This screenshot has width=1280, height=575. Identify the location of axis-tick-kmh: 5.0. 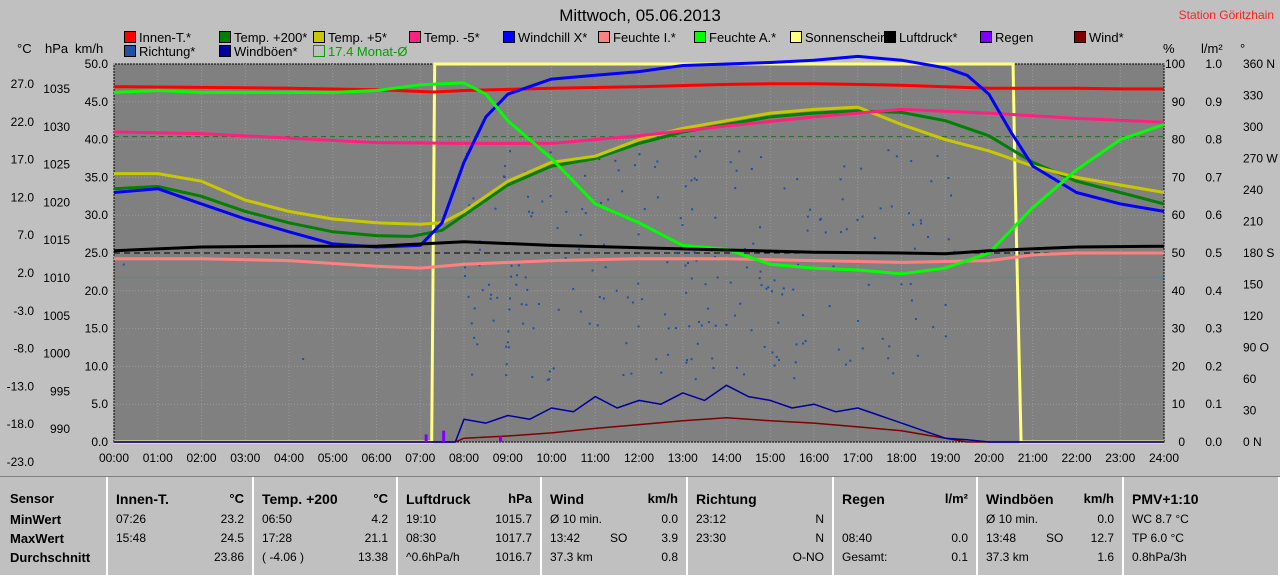
(99, 404).